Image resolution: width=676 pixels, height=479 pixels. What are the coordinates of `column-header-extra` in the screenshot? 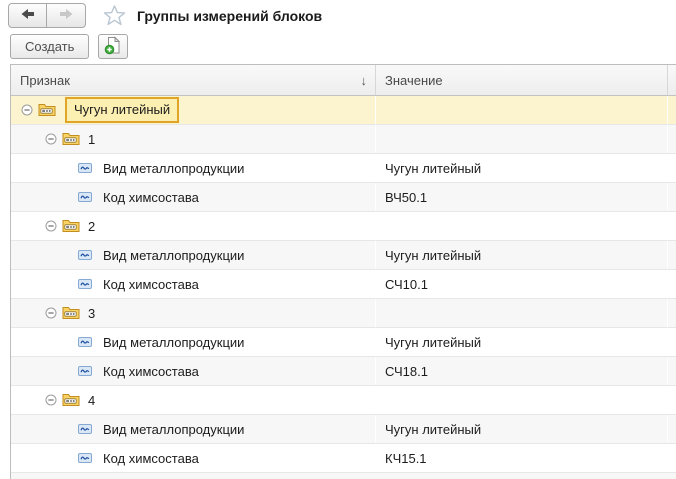 It's located at (672, 80).